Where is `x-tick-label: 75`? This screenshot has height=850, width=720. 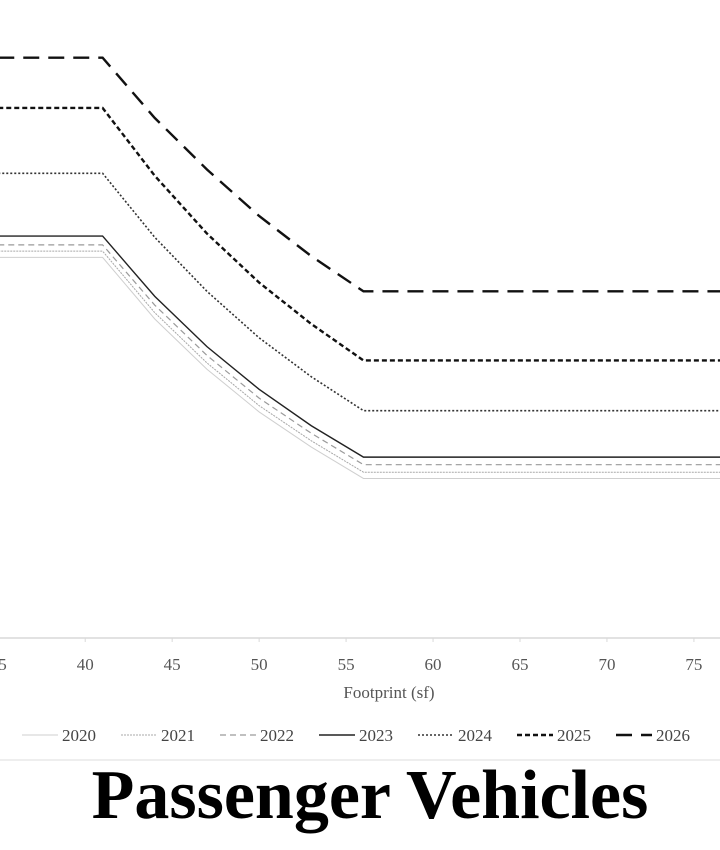 x-tick-label: 75 is located at coordinates (693, 664).